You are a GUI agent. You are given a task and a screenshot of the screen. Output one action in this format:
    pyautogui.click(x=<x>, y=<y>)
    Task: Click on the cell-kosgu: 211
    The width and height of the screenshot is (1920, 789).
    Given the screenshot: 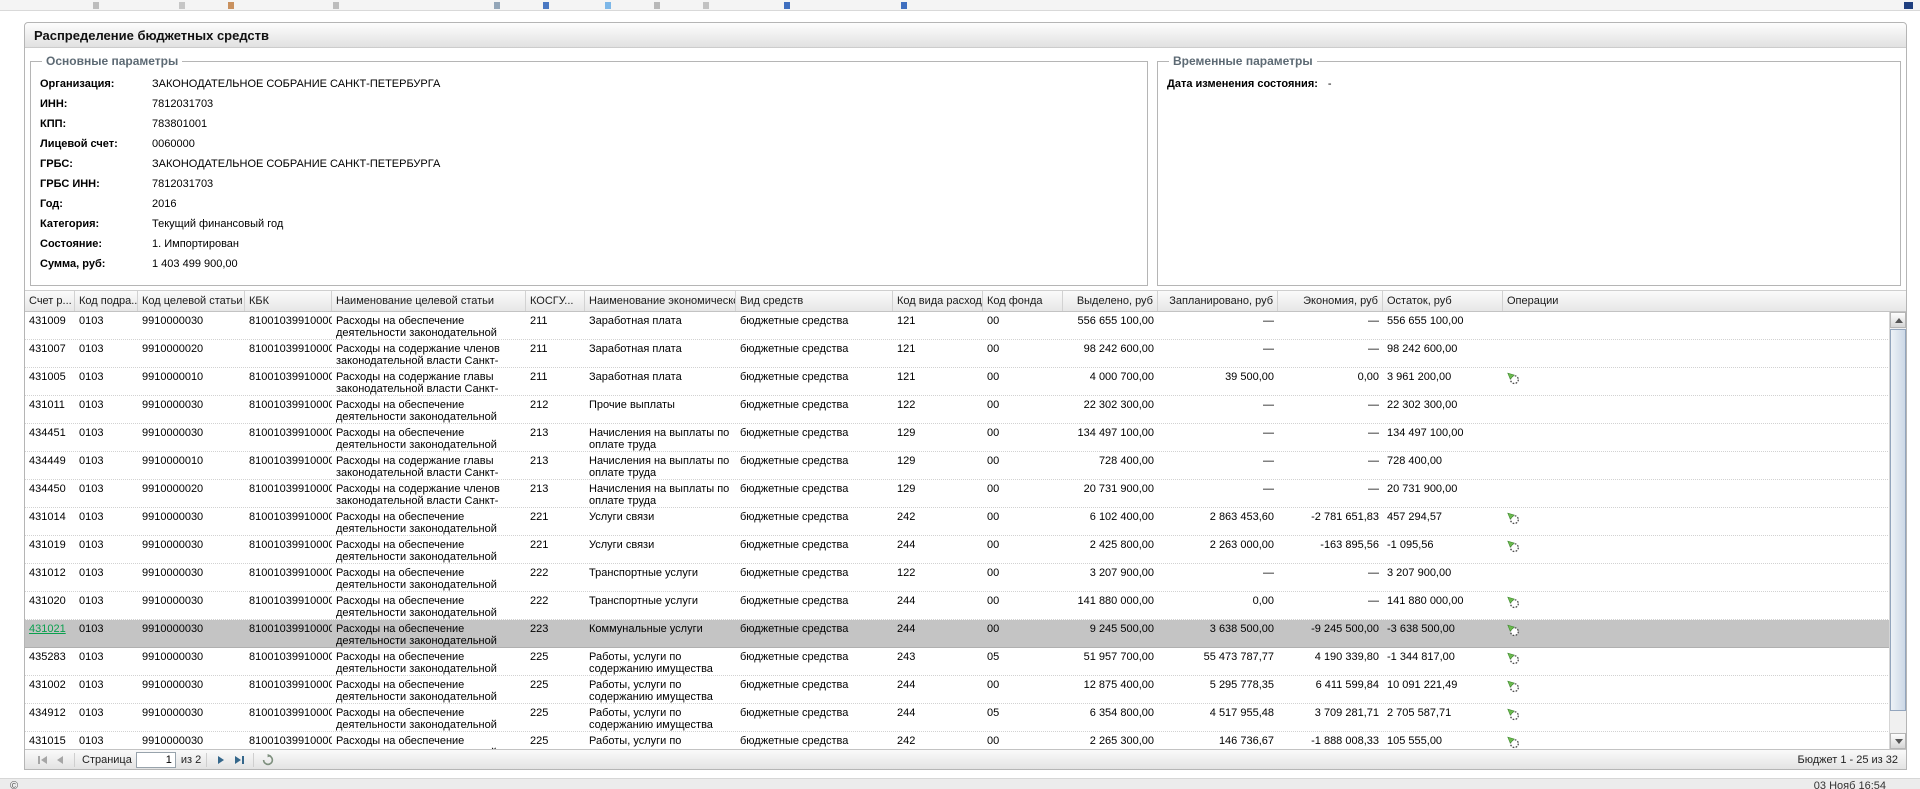 What is the action you would take?
    pyautogui.click(x=539, y=349)
    